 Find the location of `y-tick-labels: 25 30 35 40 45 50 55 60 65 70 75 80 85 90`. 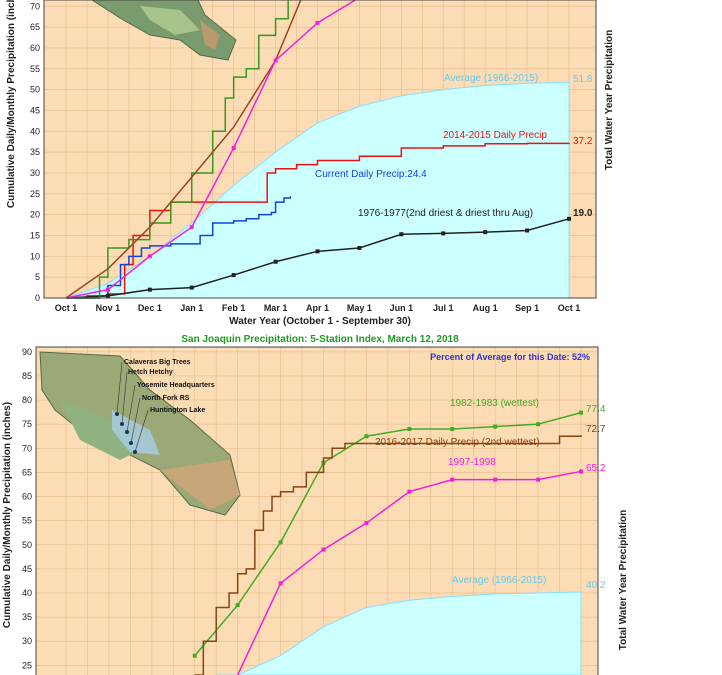

y-tick-labels: 25 30 35 40 45 50 55 60 65 70 75 80 85 90 is located at coordinates (27, 509).